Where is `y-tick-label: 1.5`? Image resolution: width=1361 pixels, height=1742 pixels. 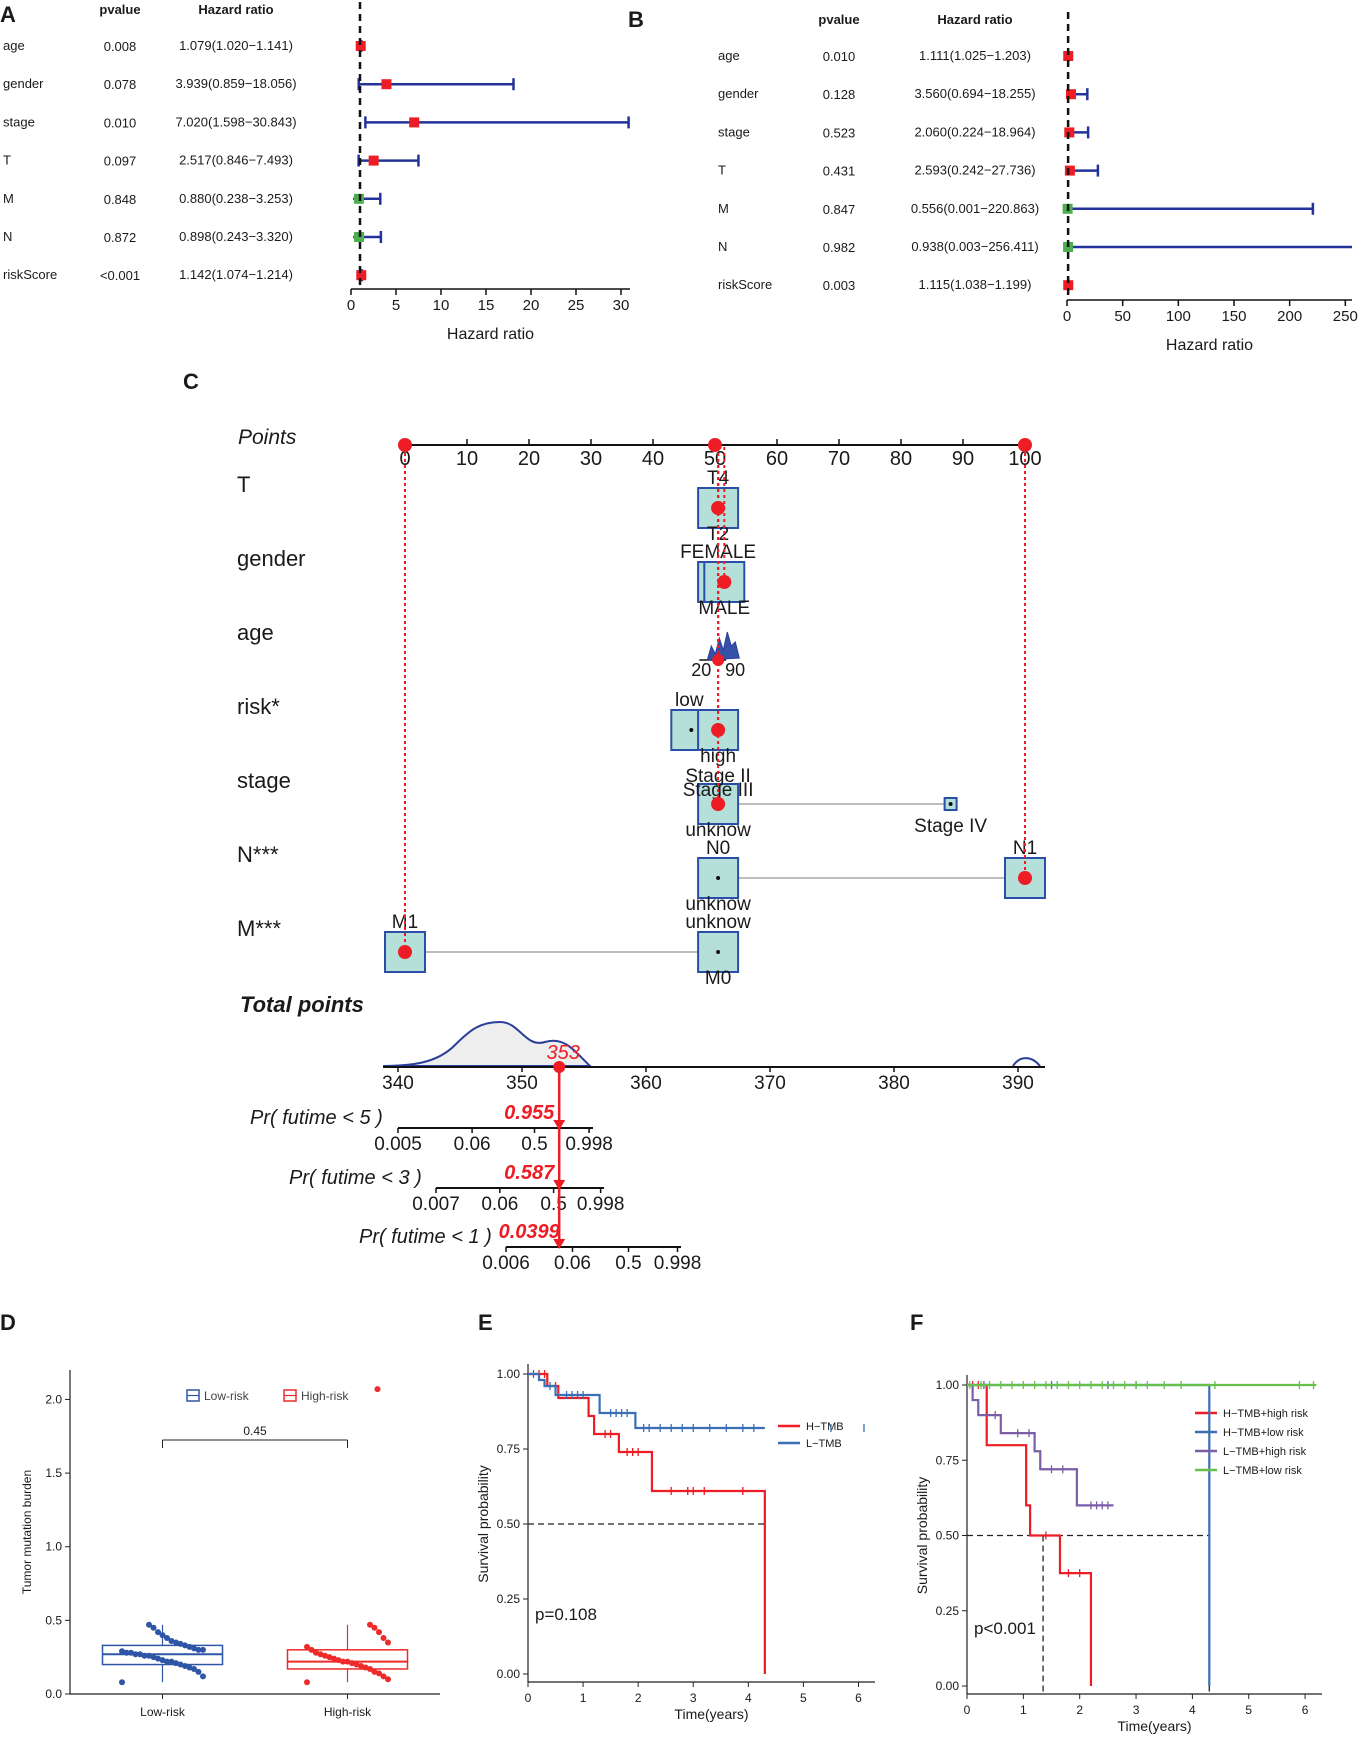 y-tick-label: 1.5 is located at coordinates (53, 1473).